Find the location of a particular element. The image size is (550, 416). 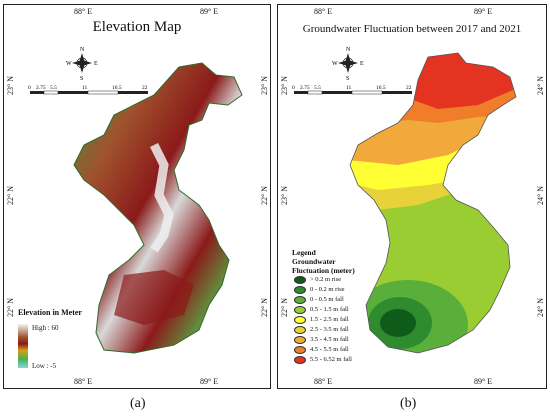

elevation-high-label: High : 60 is located at coordinates (45, 328).